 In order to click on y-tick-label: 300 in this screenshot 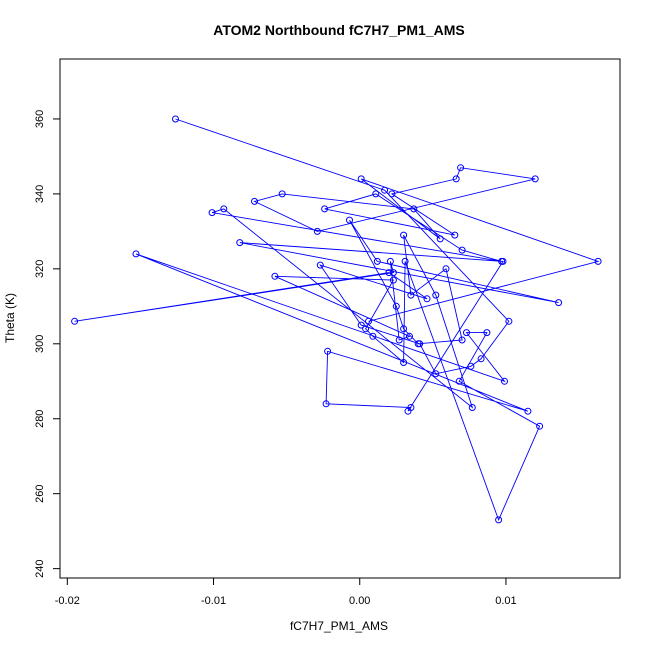, I will do `click(40, 344)`.